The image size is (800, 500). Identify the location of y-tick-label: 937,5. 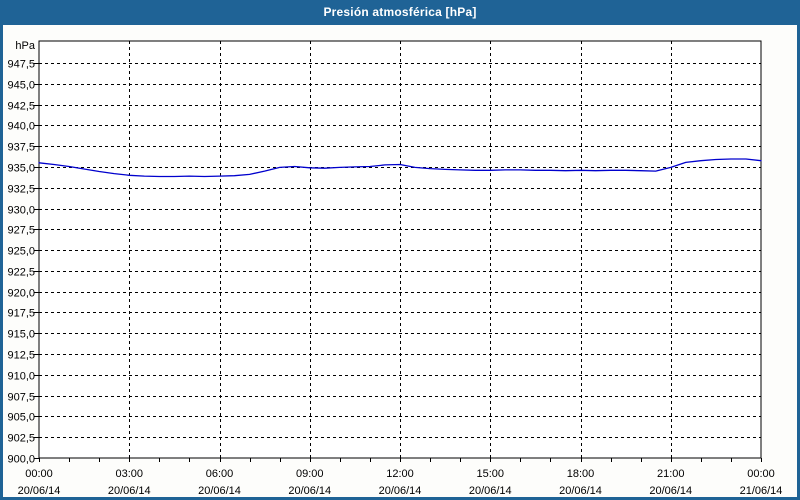
(21, 148).